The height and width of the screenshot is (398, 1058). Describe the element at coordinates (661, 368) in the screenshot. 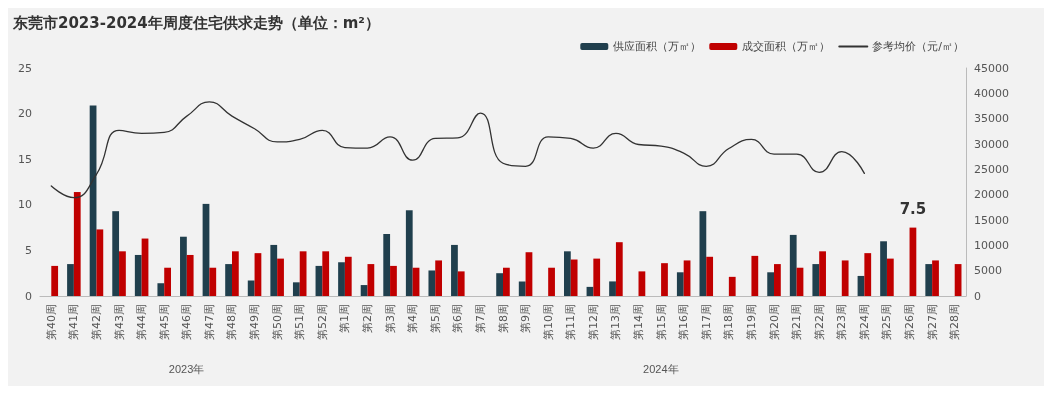

I see `text: 2024年` at that location.